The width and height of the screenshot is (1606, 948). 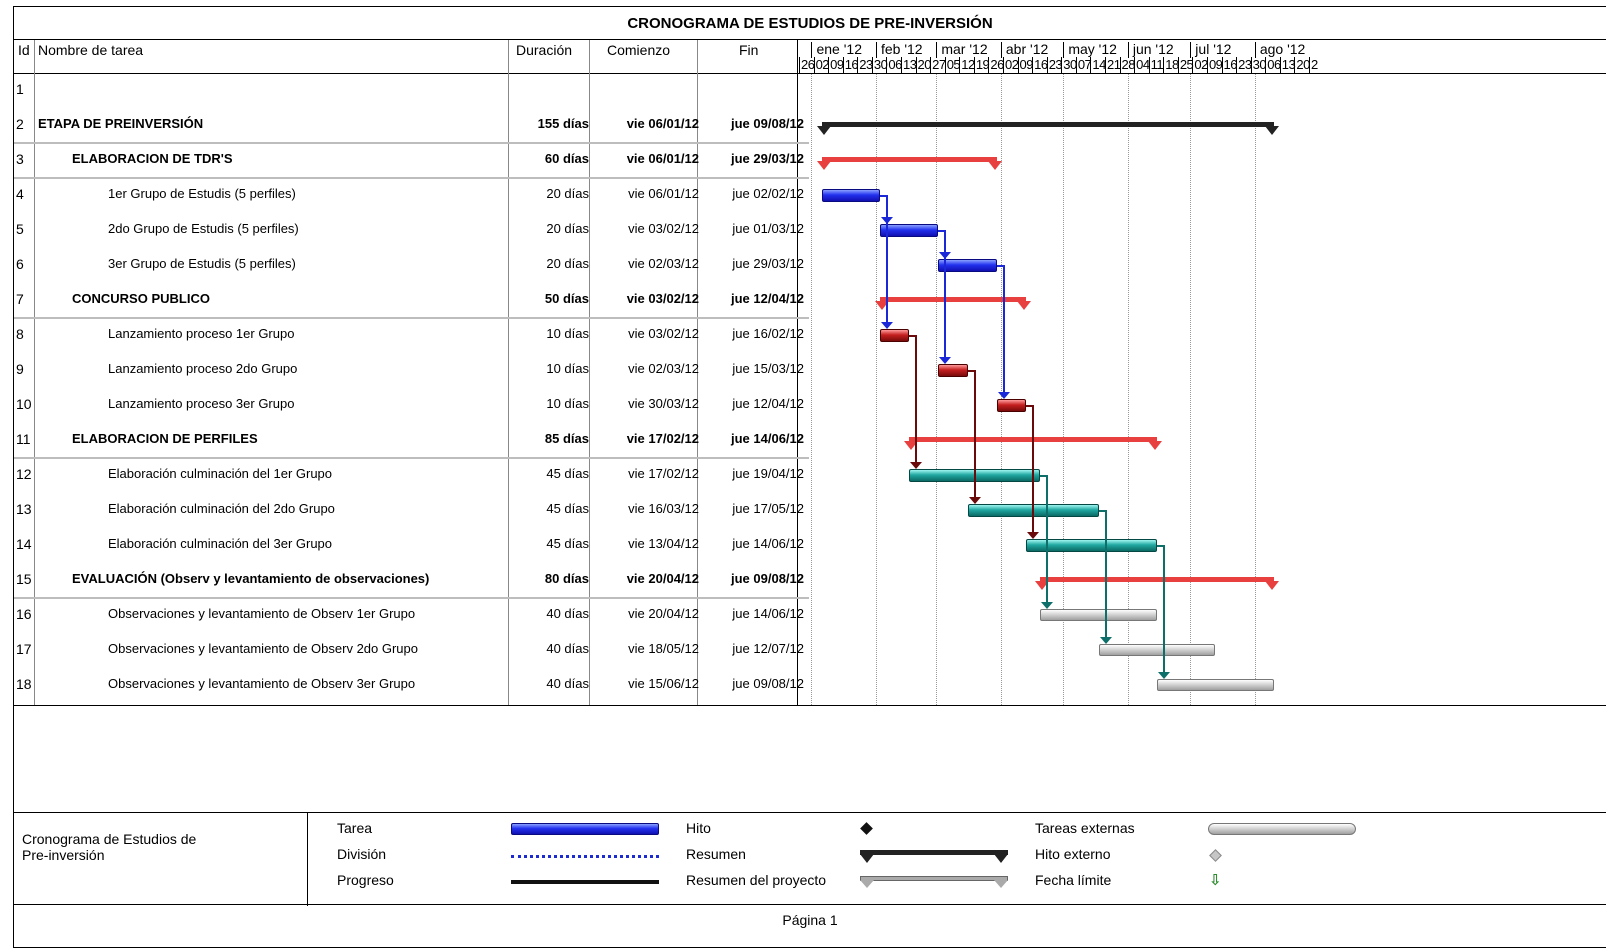 I want to click on task-id: 10, so click(x=24, y=404).